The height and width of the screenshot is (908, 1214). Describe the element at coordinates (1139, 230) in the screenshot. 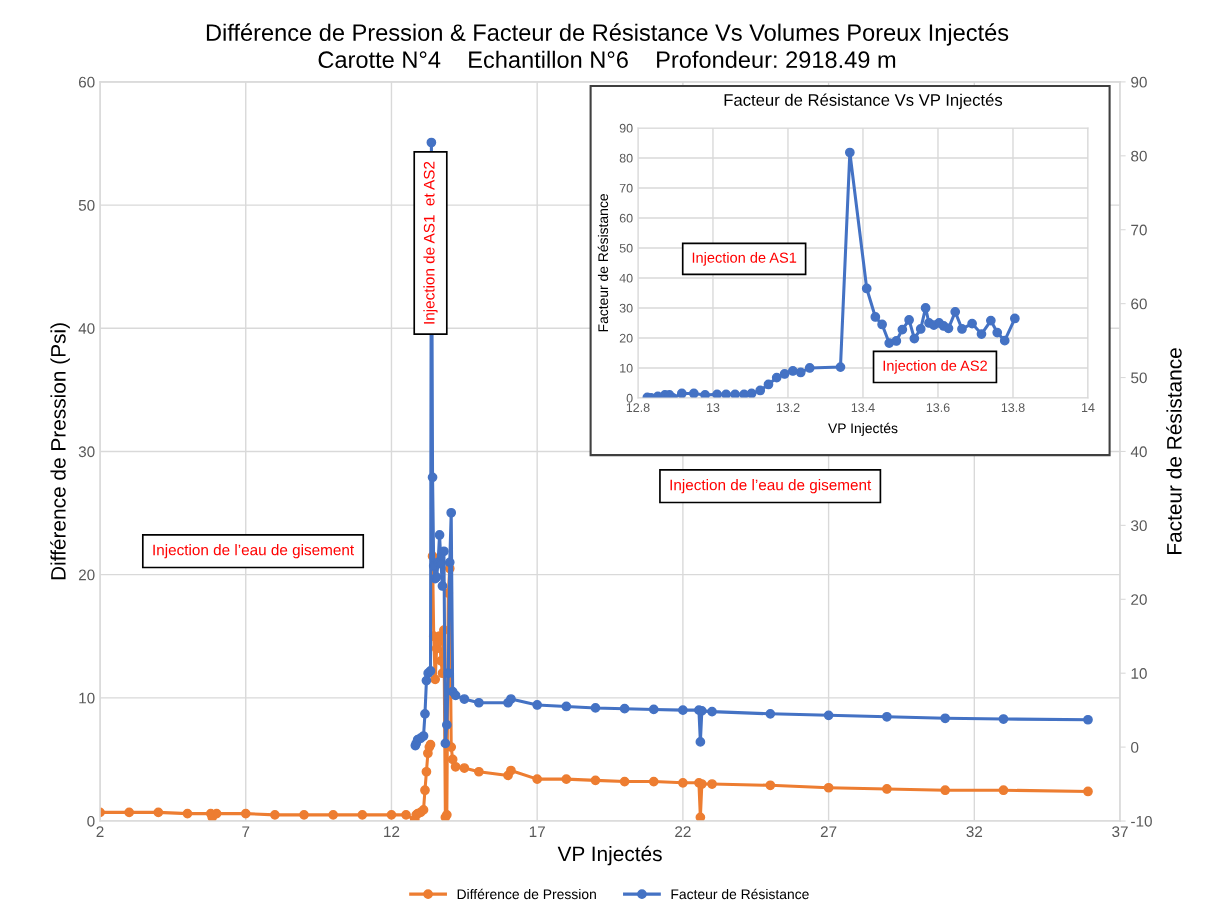

I see `y2-tick-label: 70` at that location.